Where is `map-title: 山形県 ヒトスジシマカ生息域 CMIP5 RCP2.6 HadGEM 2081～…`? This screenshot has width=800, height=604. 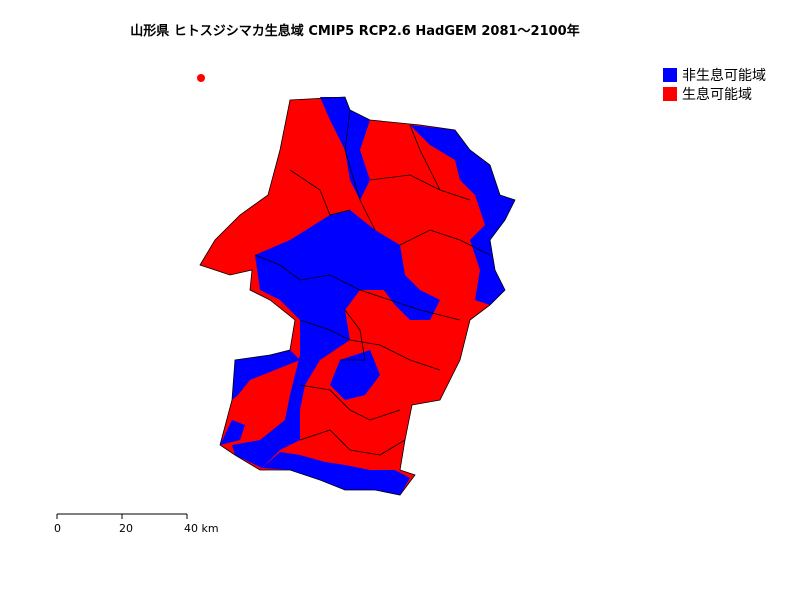
map-title: 山形県 ヒトスジシマカ生息域 CMIP5 RCP2.6 HadGEM 2081～… is located at coordinates (354, 31).